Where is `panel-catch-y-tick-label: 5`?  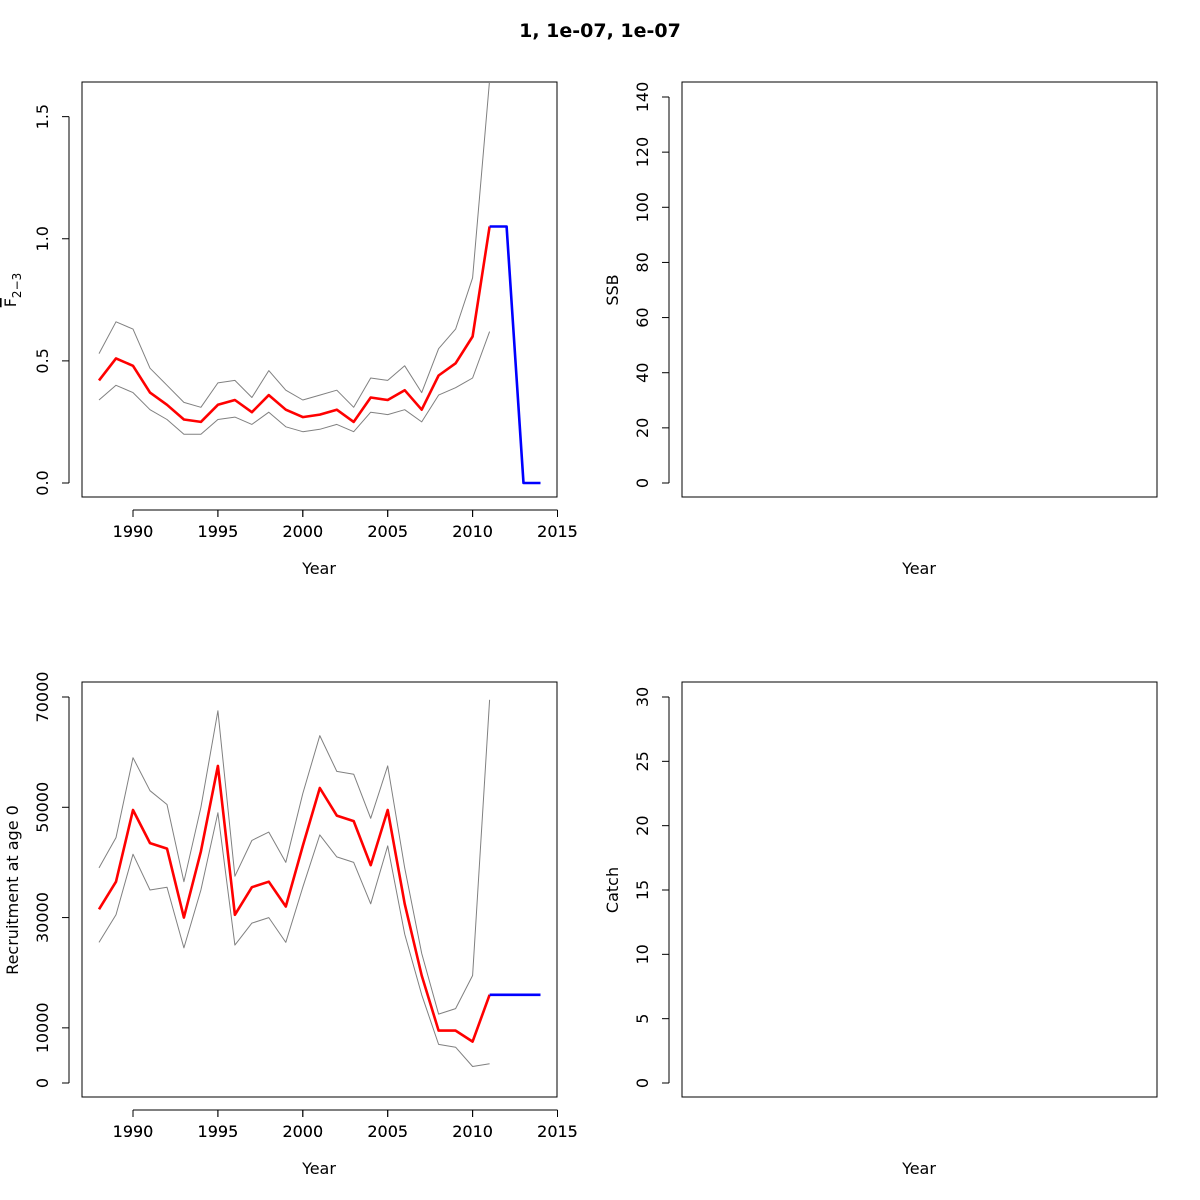
panel-catch-y-tick-label: 5 is located at coordinates (642, 1019).